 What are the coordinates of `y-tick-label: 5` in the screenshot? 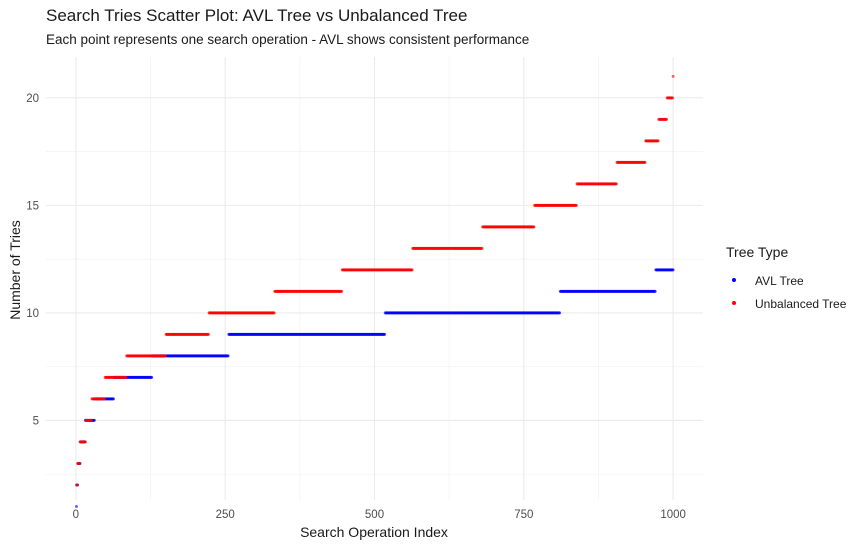 It's located at (36, 421).